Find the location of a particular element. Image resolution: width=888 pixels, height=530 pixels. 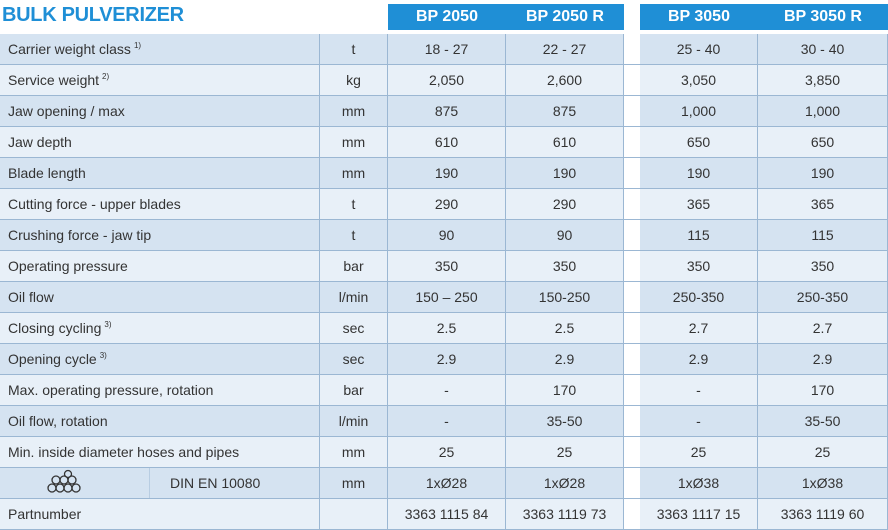

rebar-icon is located at coordinates (98, 483).